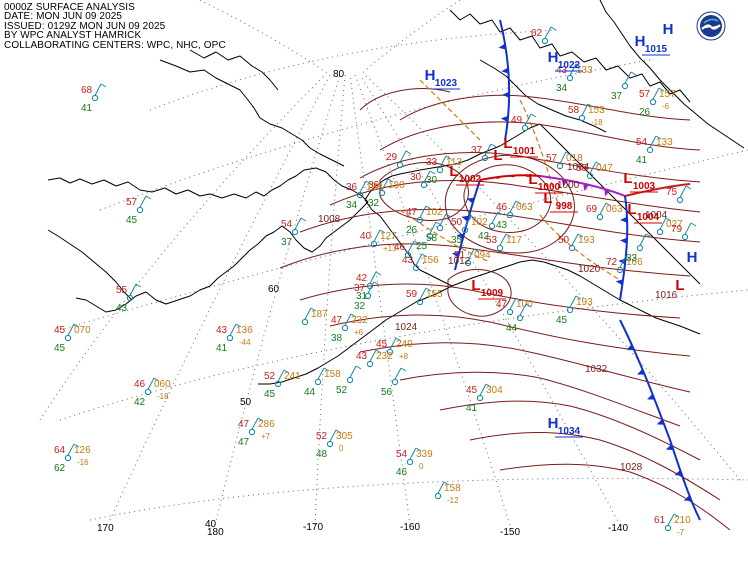 The width and height of the screenshot is (748, 562). What do you see at coordinates (386, 193) in the screenshot?
I see `station-s23: 36 32 130` at bounding box center [386, 193].